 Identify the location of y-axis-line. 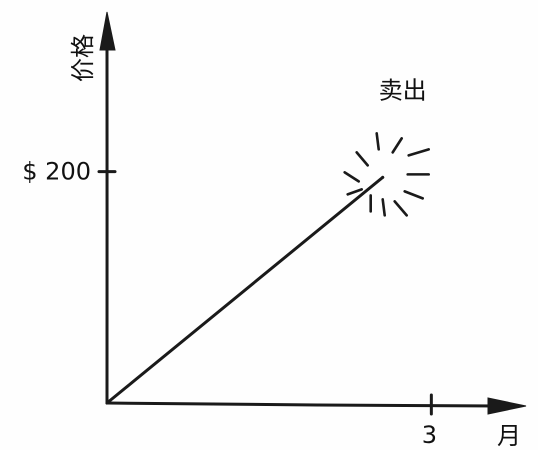
(107, 221).